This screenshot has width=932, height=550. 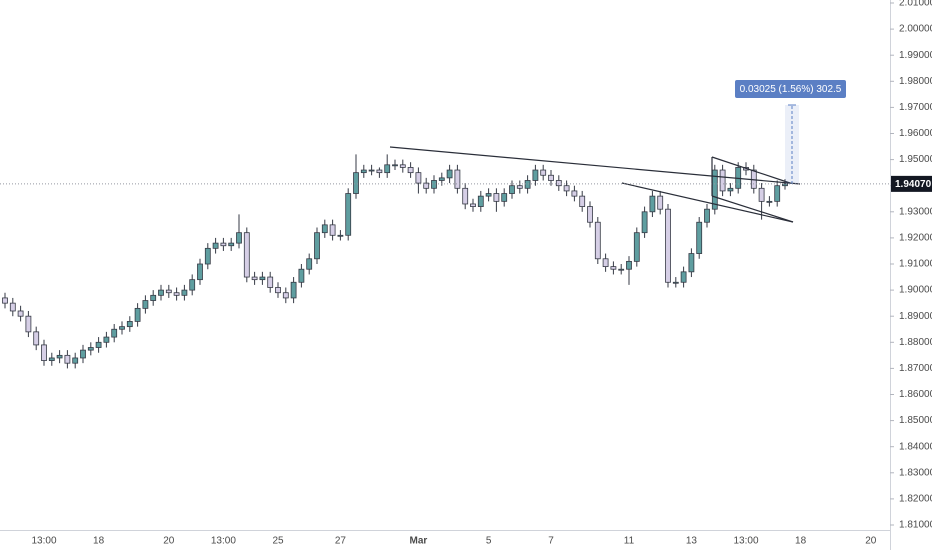 What do you see at coordinates (915, 446) in the screenshot?
I see `y-tick-label: 1.84000` at bounding box center [915, 446].